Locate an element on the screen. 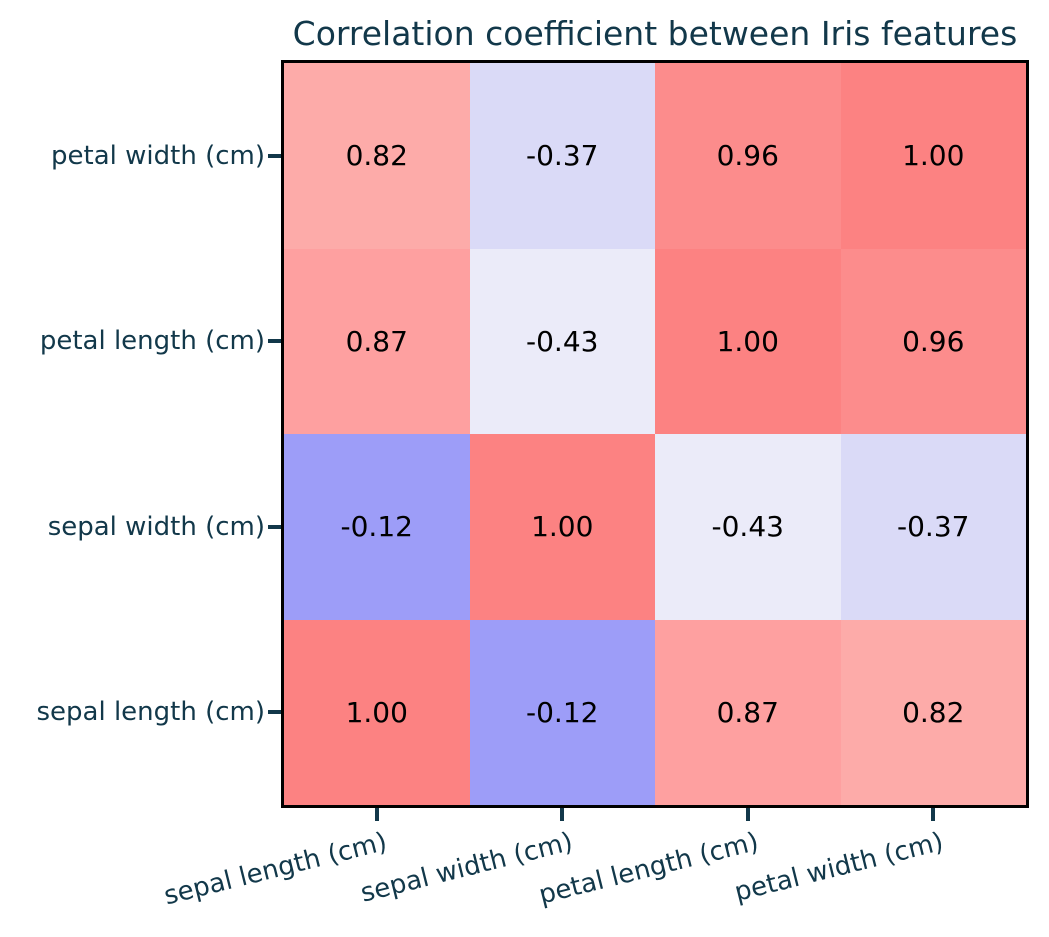 This screenshot has width=1049, height=937. heatmap-cell-r2-c3: -0.37 is located at coordinates (933, 527).